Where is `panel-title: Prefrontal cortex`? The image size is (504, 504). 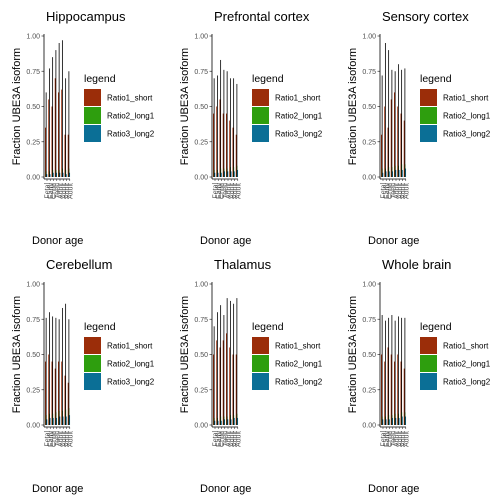
panel-title: Prefrontal cortex is located at coordinates (262, 16).